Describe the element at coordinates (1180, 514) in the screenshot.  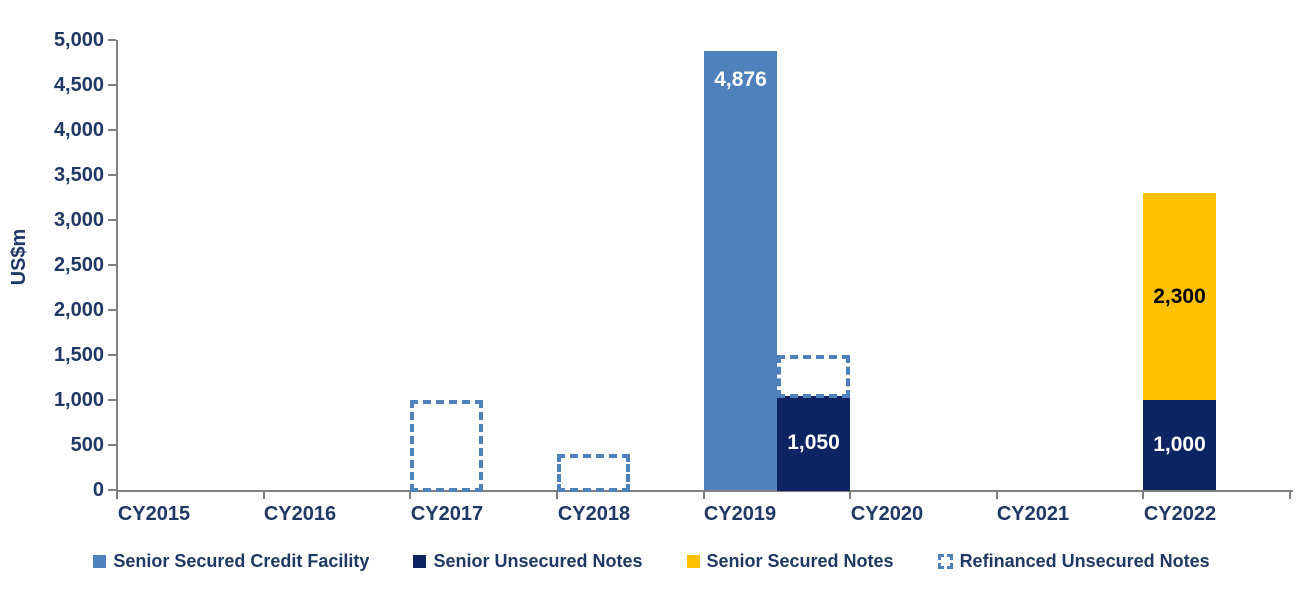
I see `x-category-label: CY2022` at that location.